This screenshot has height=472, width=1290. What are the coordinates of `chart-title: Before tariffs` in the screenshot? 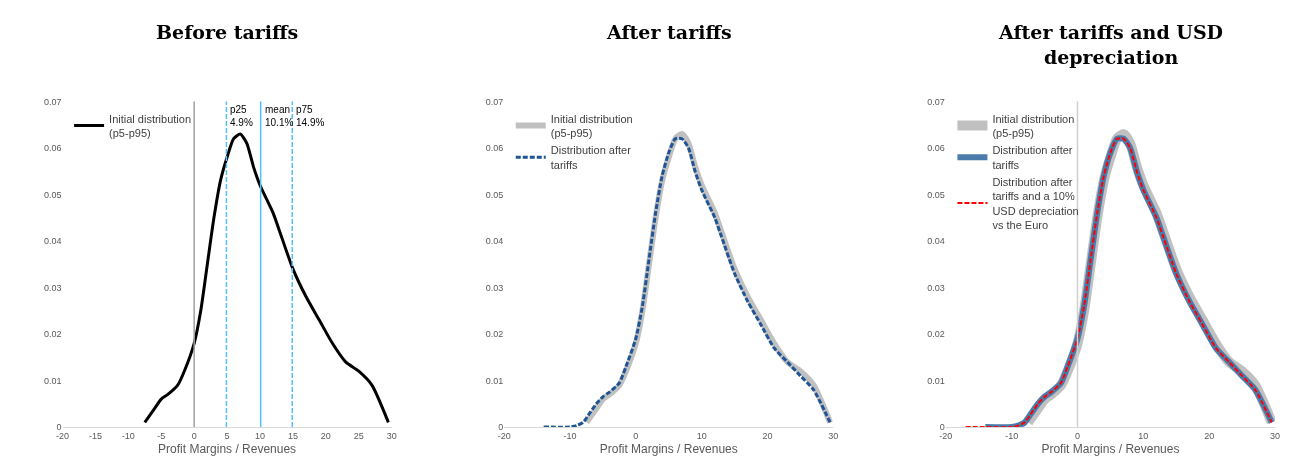 It's located at (227, 32).